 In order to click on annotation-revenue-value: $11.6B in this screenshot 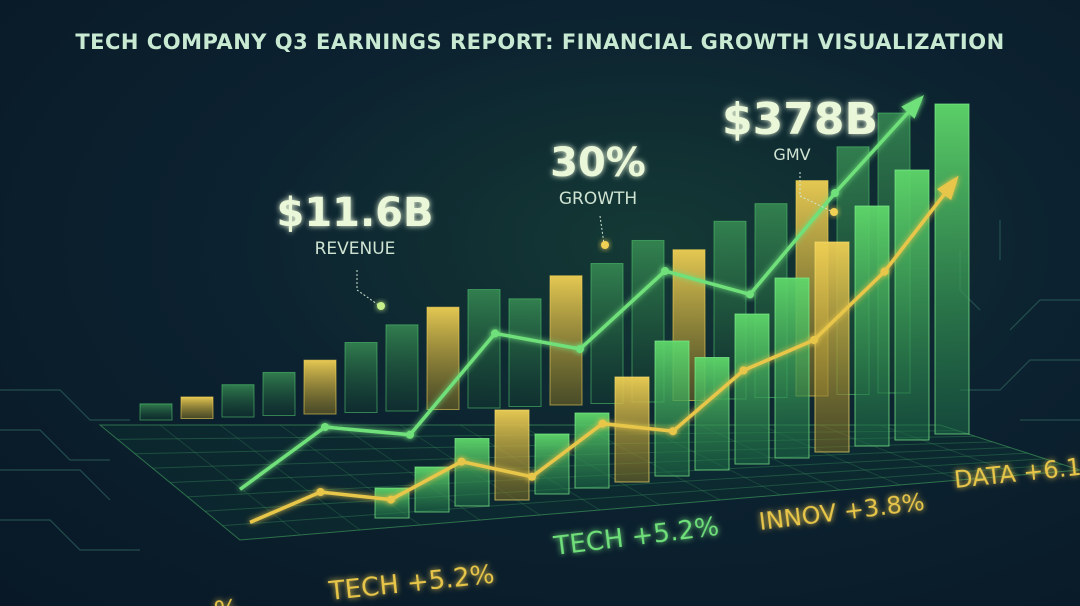, I will do `click(354, 213)`.